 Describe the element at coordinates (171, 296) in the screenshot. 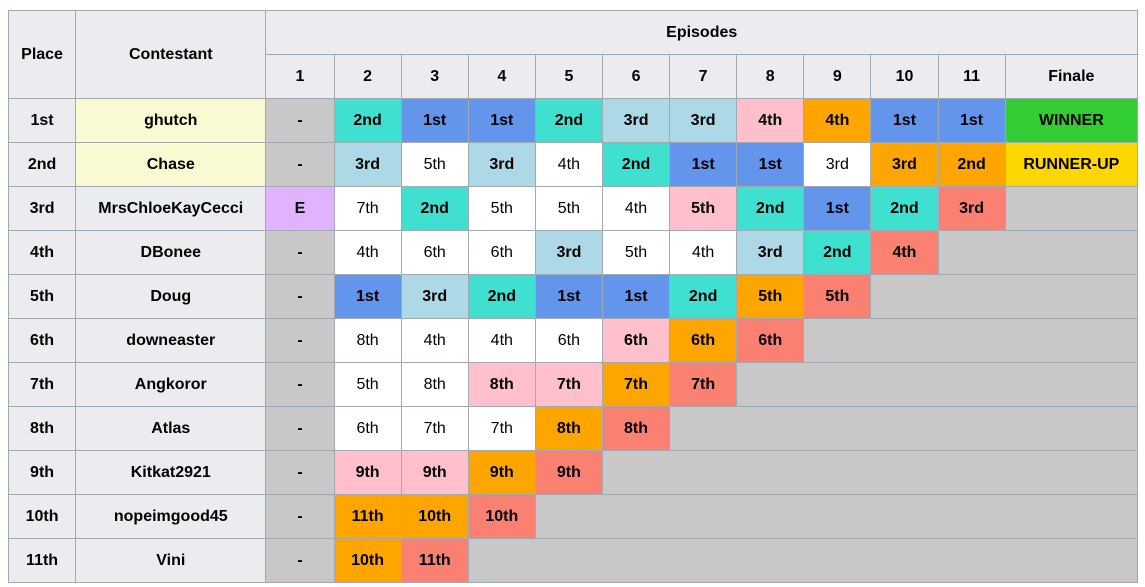

I see `contestant-cell: Doug` at that location.